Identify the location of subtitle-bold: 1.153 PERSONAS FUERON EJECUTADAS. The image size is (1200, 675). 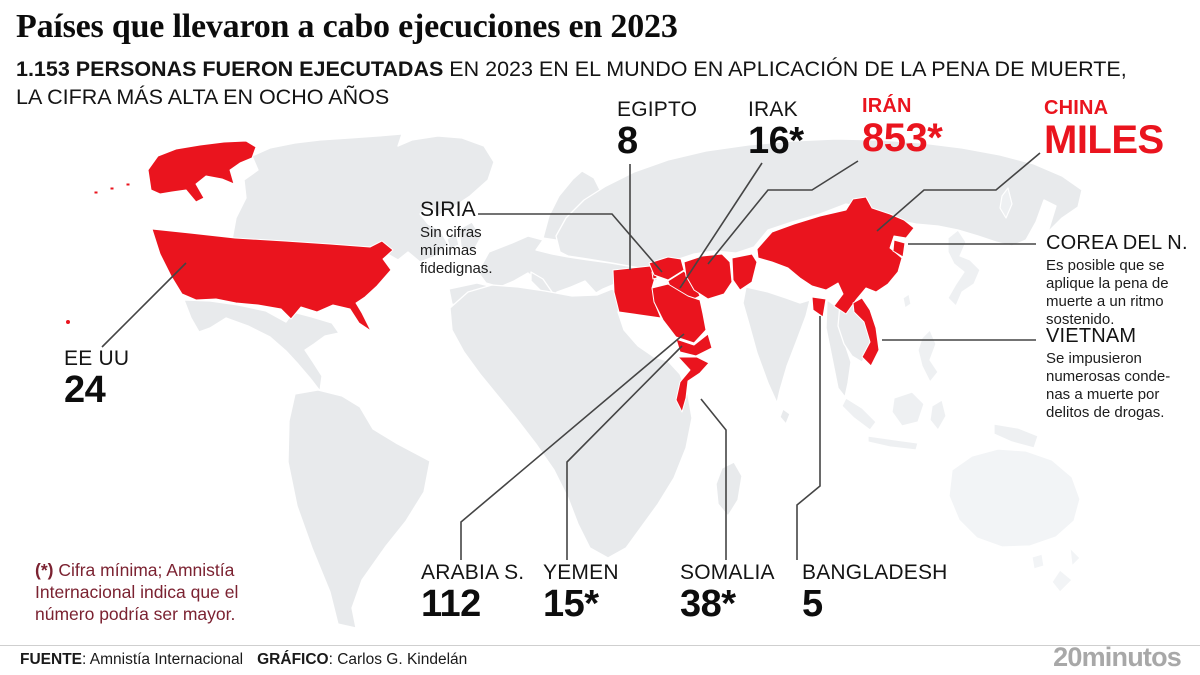
(230, 69).